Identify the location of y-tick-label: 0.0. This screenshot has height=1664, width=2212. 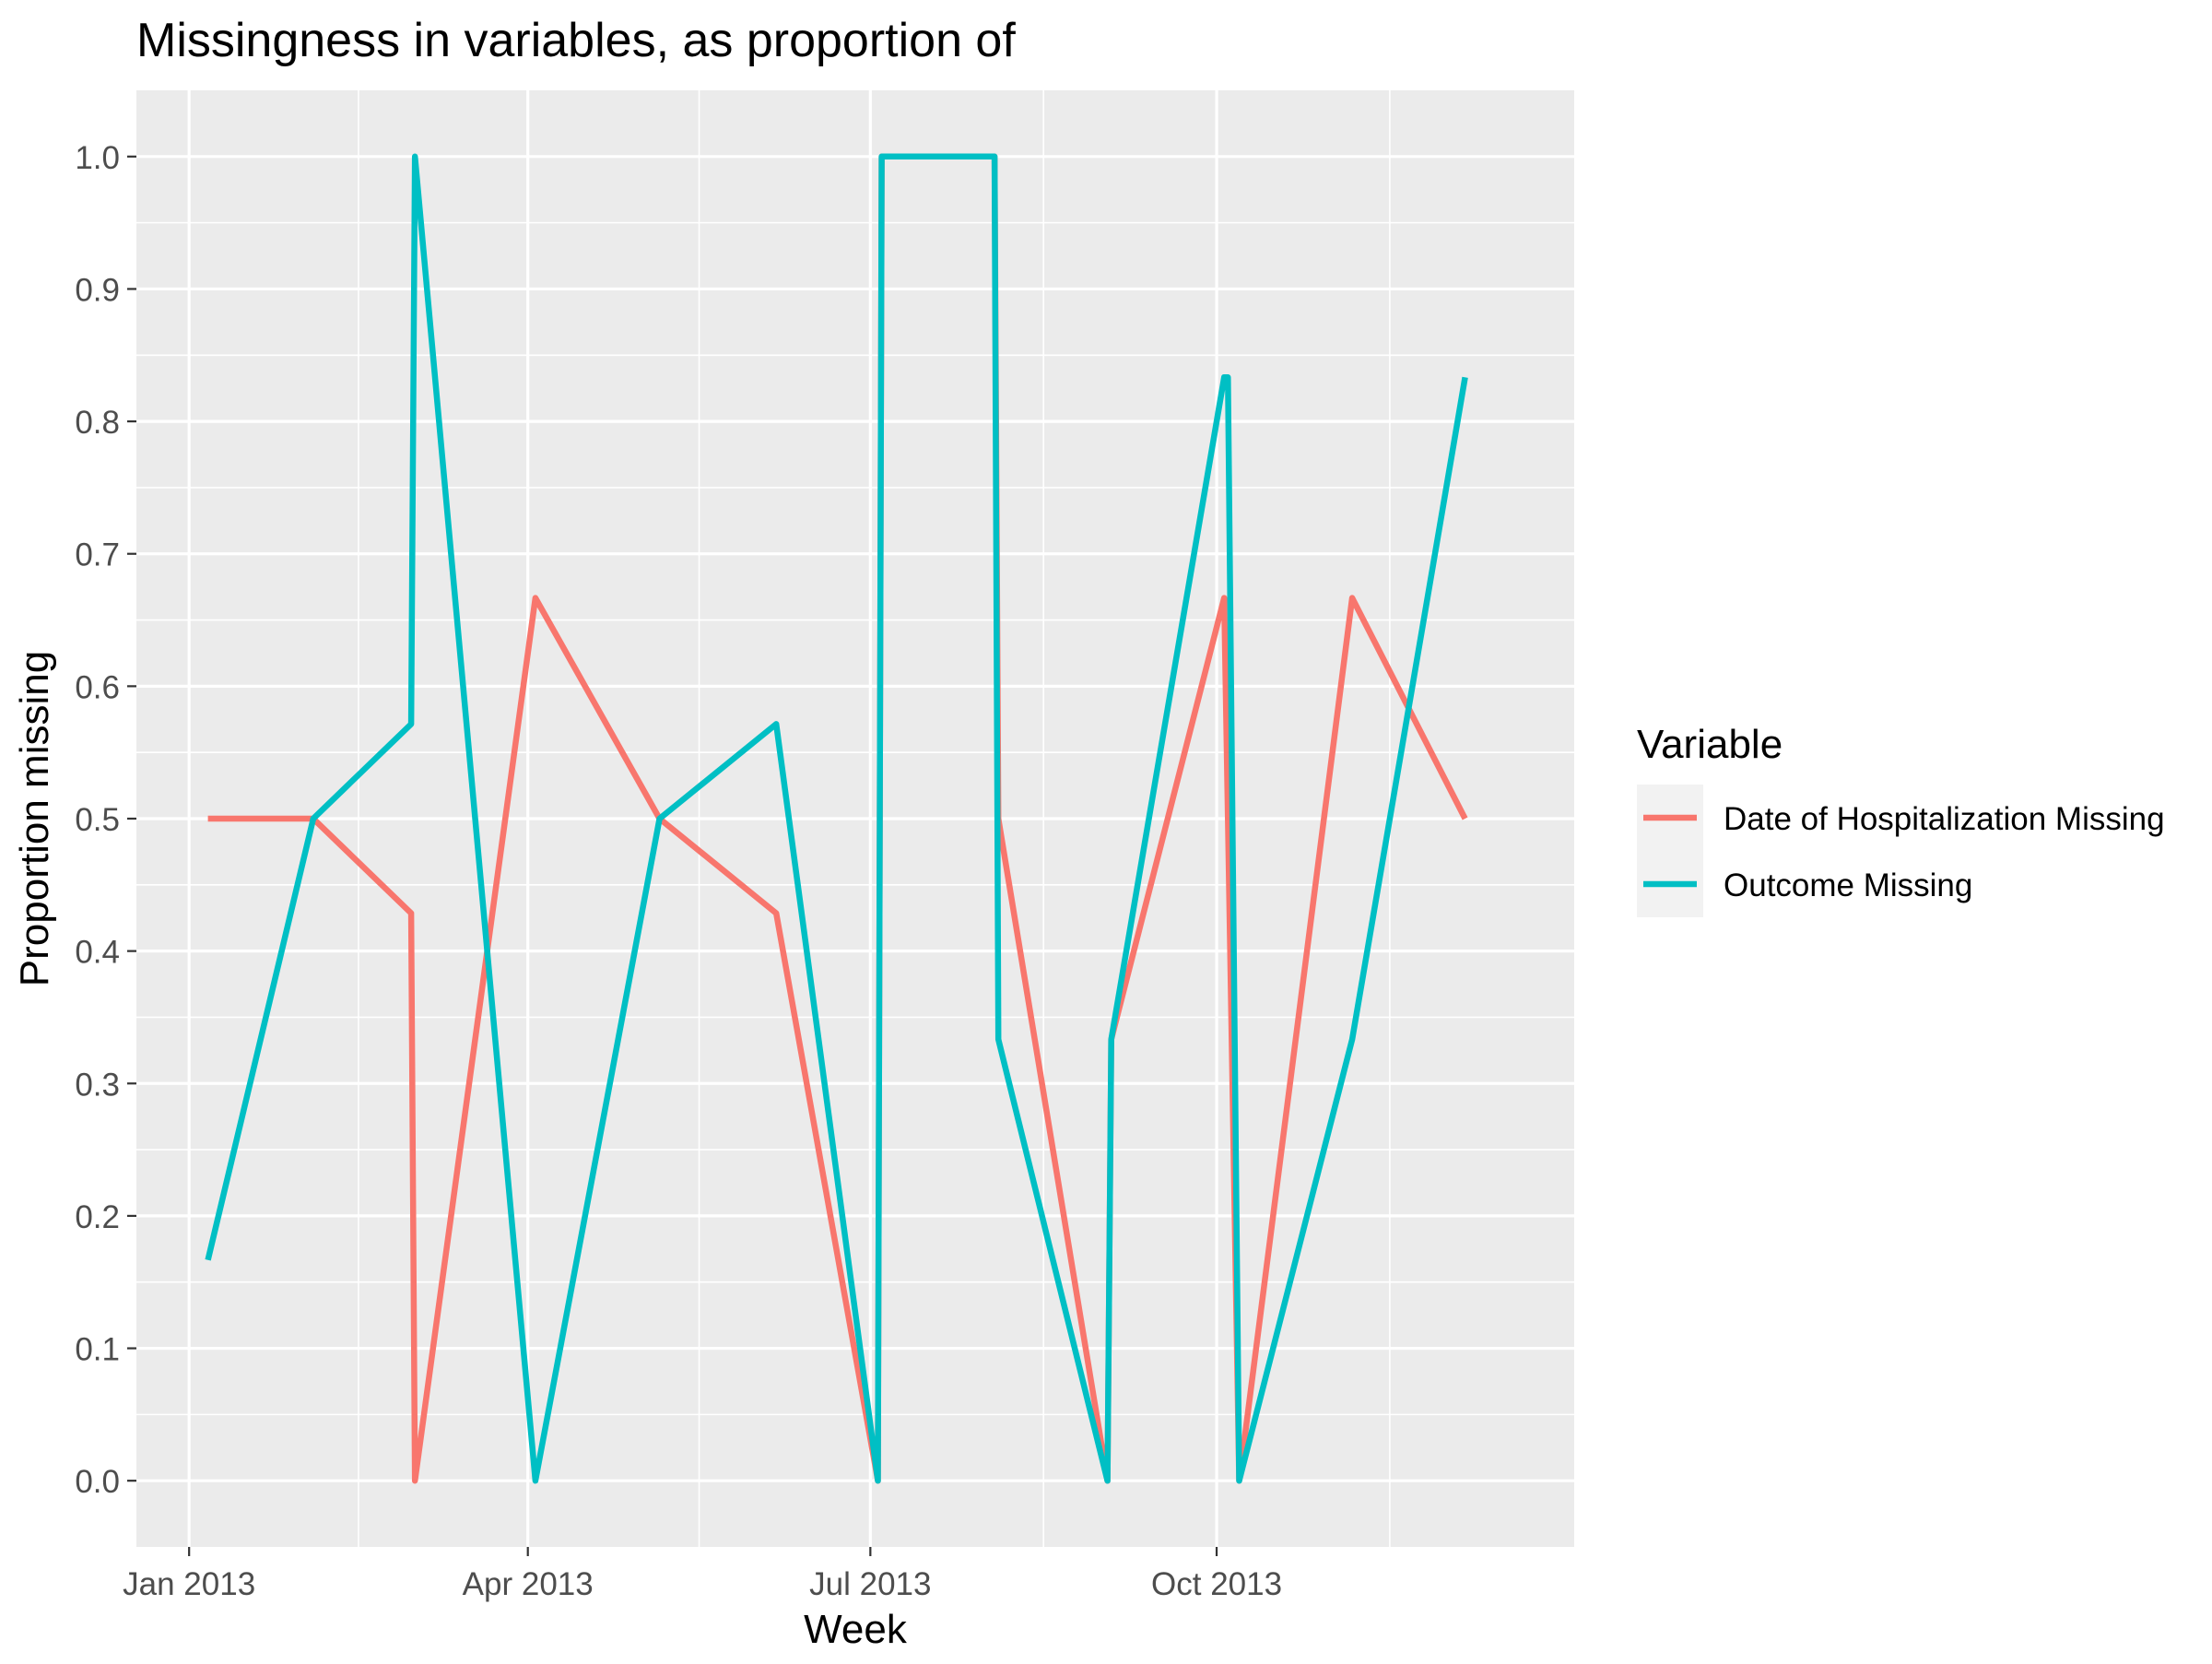
(97, 1482).